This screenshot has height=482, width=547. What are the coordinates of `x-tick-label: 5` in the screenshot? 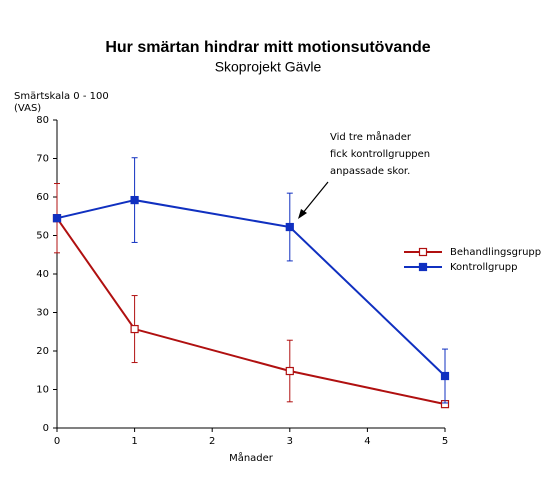 It's located at (445, 441).